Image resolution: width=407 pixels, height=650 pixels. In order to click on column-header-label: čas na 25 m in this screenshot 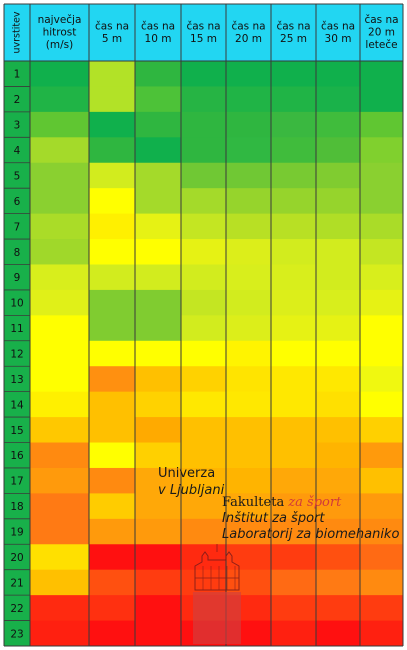, I will do `click(293, 32)`.